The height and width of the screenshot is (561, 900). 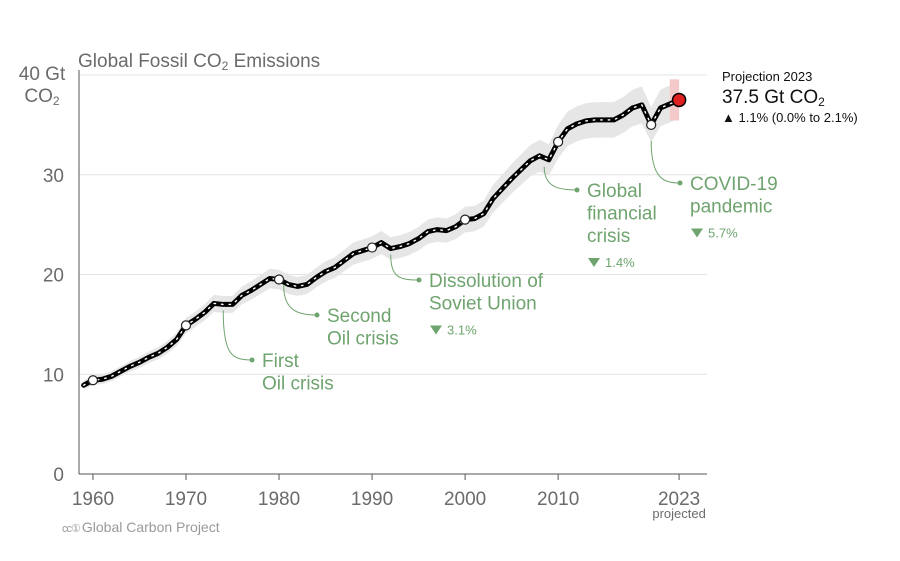 I want to click on y-tick-label-20: 20, so click(x=53, y=276).